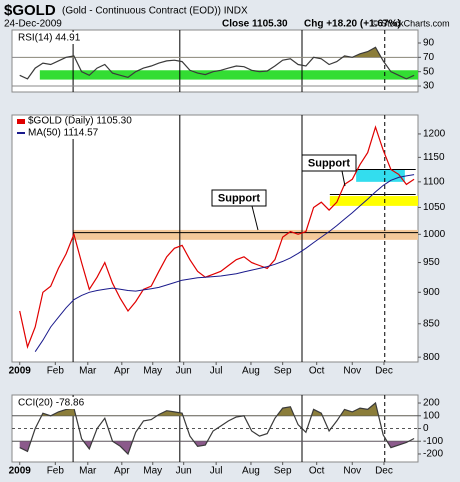  What do you see at coordinates (352, 24) in the screenshot?
I see `change: Chg +18.20 (+1.67%)` at bounding box center [352, 24].